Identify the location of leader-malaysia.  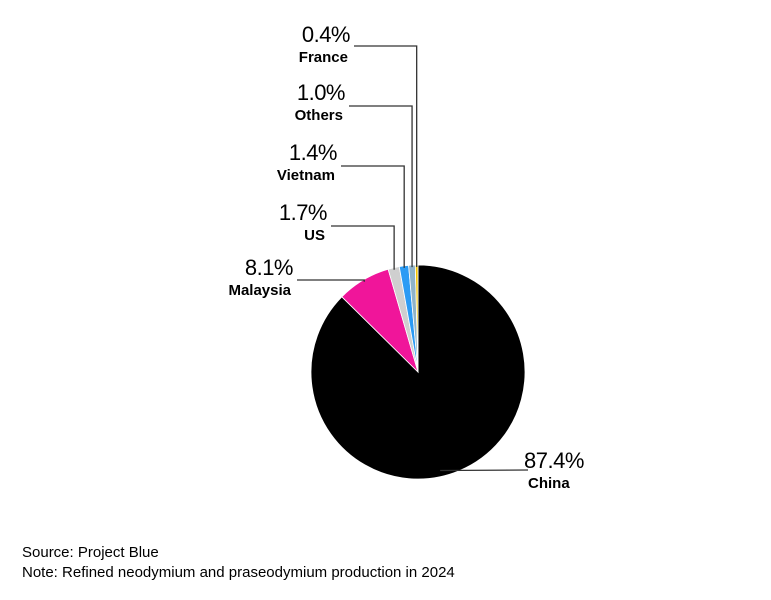
(331, 280).